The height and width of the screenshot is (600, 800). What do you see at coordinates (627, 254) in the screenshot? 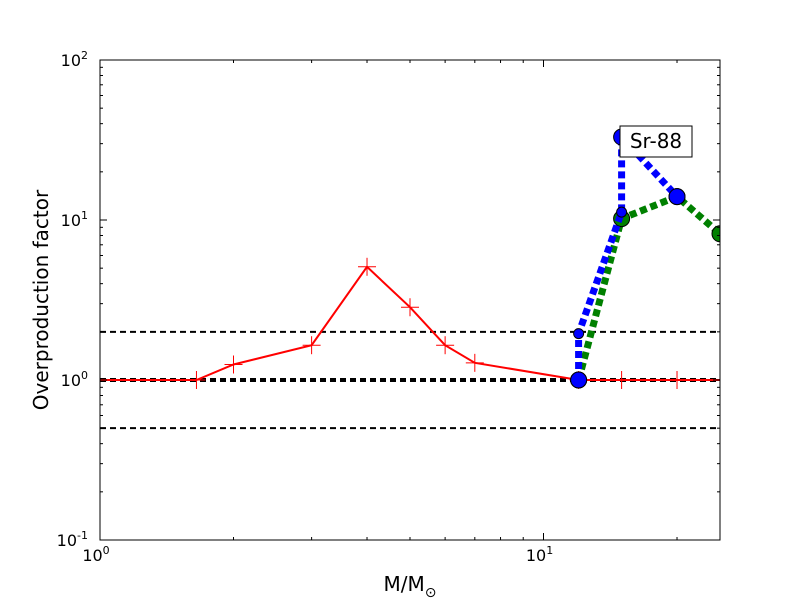
I see `series-2-line` at bounding box center [627, 254].